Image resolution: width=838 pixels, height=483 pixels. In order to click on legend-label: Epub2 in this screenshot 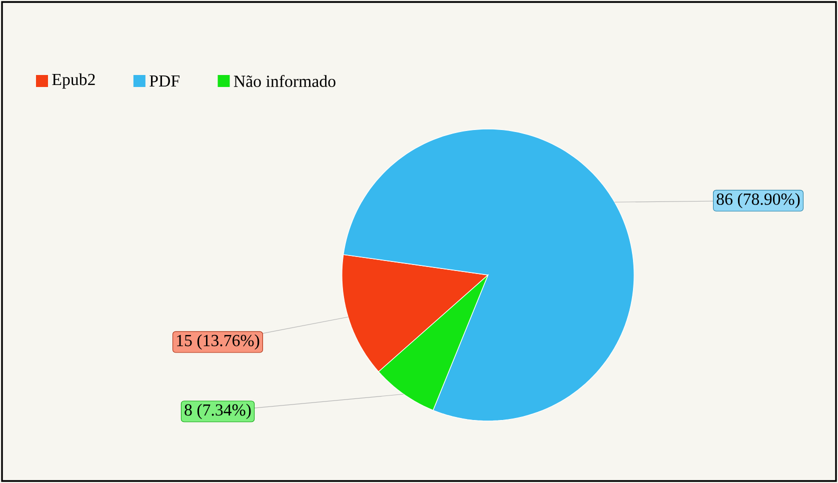, I will do `click(73, 81)`.